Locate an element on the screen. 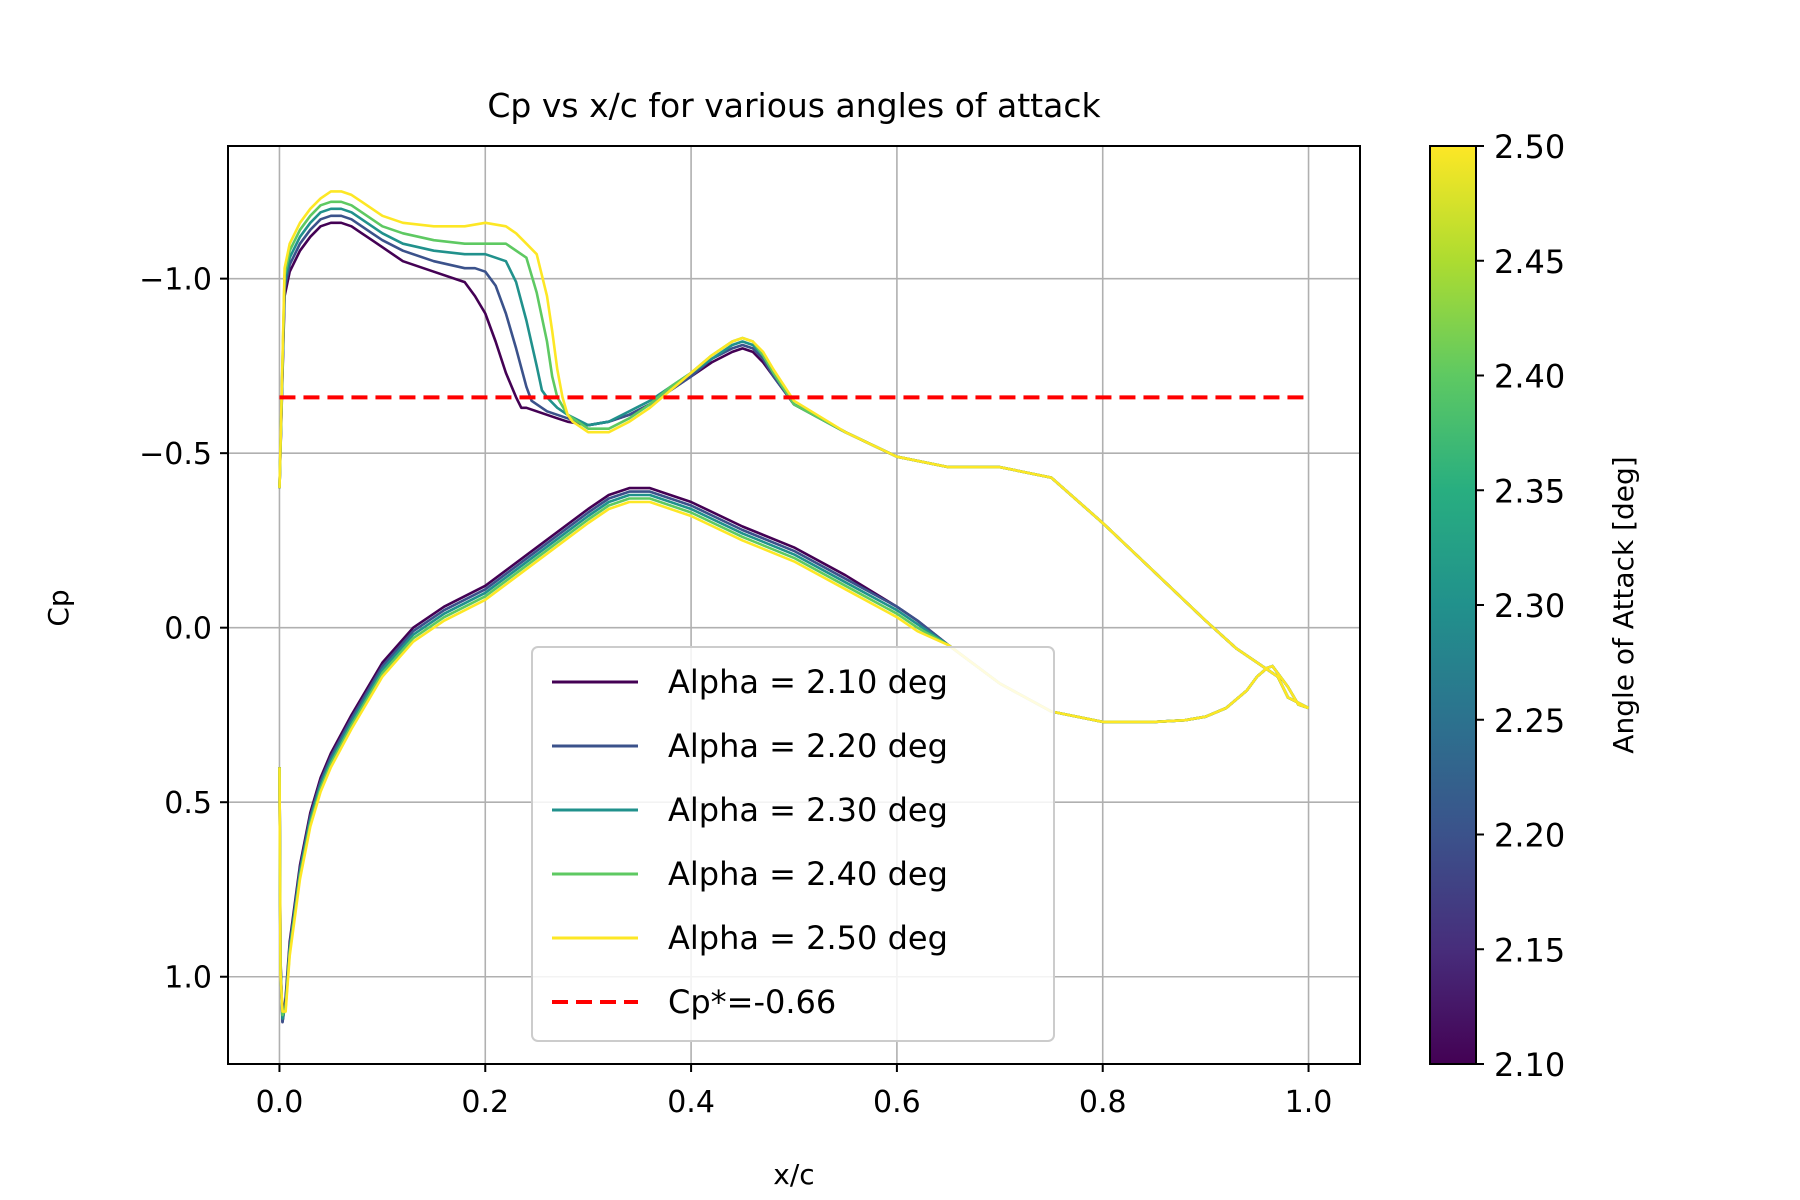 This screenshot has height=1200, width=1800. legend-label: Alpha = 2.50 deg is located at coordinates (808, 938).